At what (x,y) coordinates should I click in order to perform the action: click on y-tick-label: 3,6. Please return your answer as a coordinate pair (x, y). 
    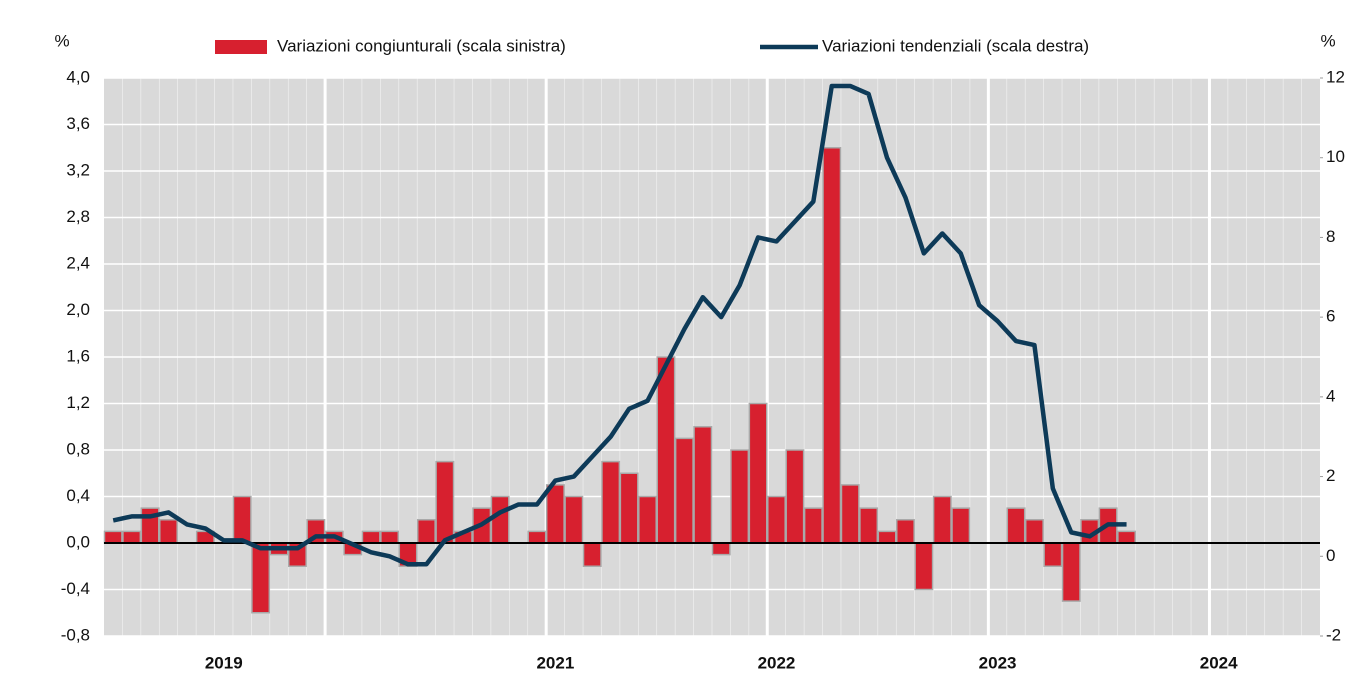
    Looking at the image, I should click on (78, 123).